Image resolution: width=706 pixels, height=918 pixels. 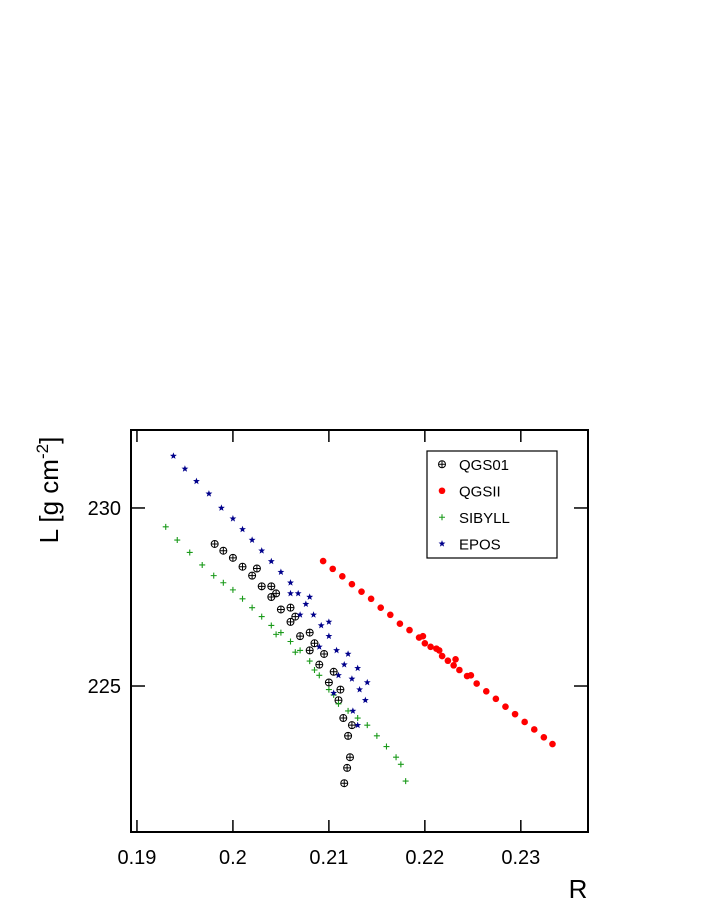 I want to click on legend-label: EPOS, so click(x=480, y=544).